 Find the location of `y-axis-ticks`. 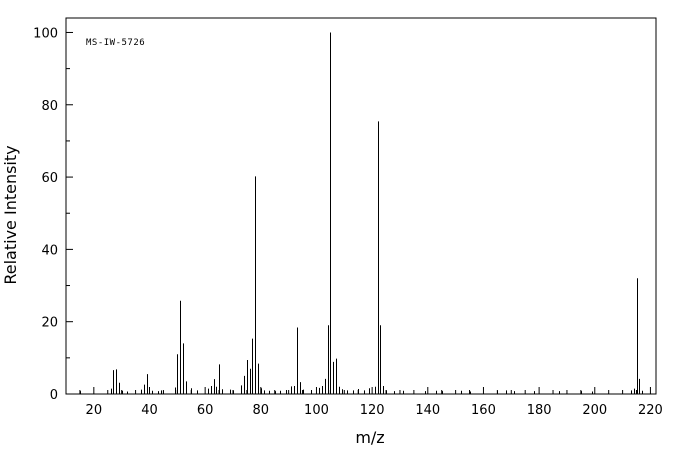

y-axis-ticks is located at coordinates (69, 213).